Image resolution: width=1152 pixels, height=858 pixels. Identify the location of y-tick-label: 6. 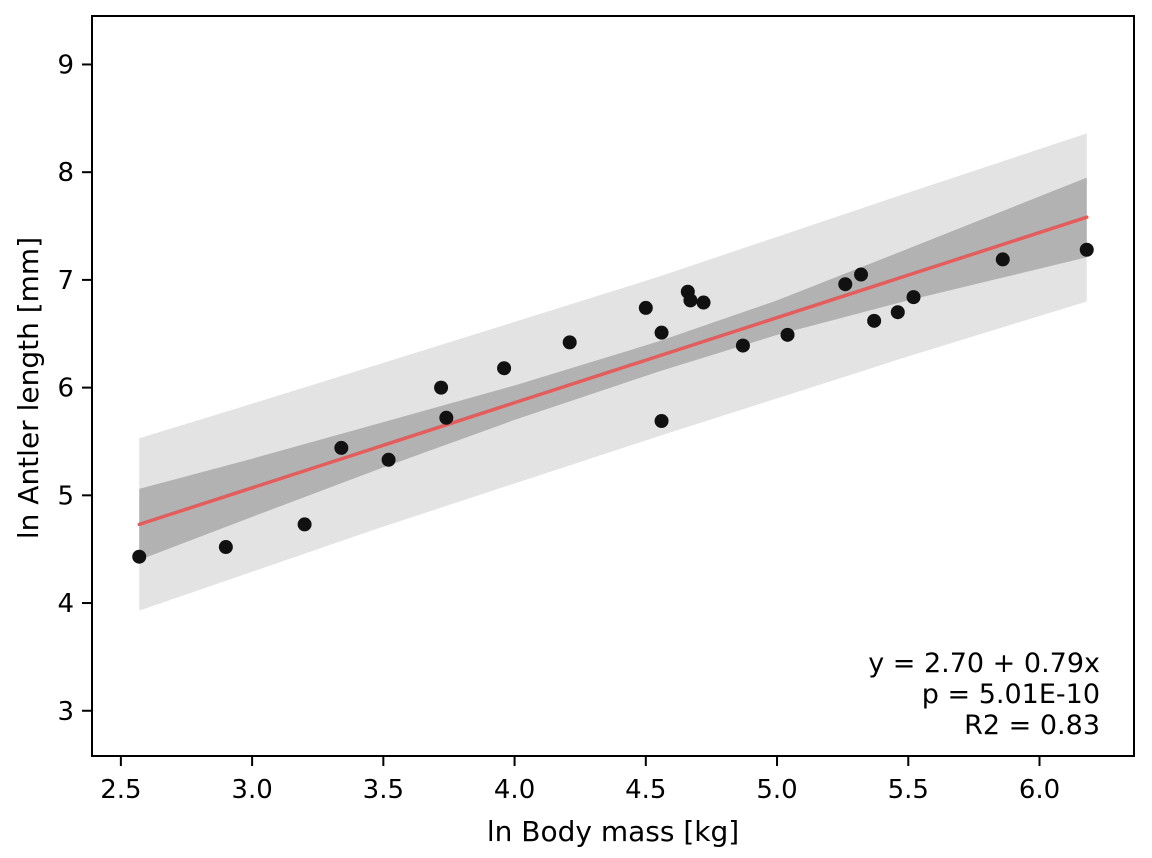
(65, 389).